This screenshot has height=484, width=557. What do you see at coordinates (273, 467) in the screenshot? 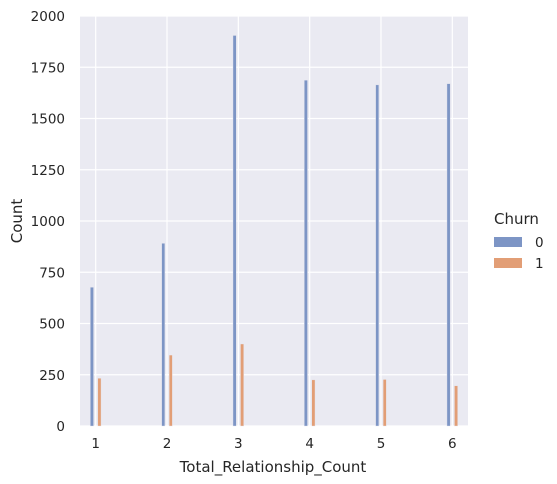
I see `x-axis-label: Total_Relationship_Count` at bounding box center [273, 467].